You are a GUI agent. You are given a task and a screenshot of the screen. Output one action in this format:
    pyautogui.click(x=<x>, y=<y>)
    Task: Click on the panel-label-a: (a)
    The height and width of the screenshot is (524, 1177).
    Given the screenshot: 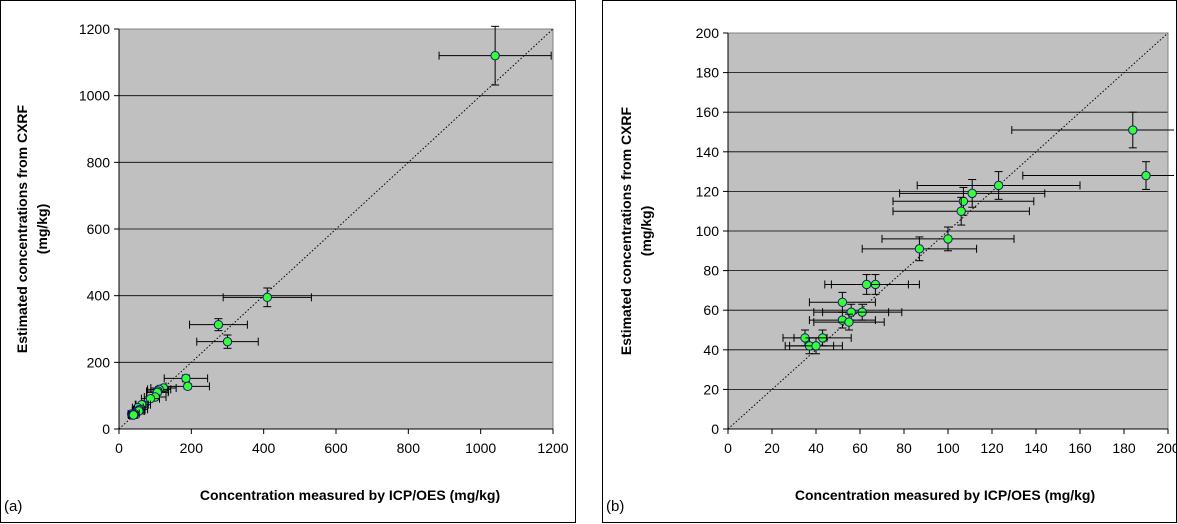 What is the action you would take?
    pyautogui.click(x=13, y=506)
    